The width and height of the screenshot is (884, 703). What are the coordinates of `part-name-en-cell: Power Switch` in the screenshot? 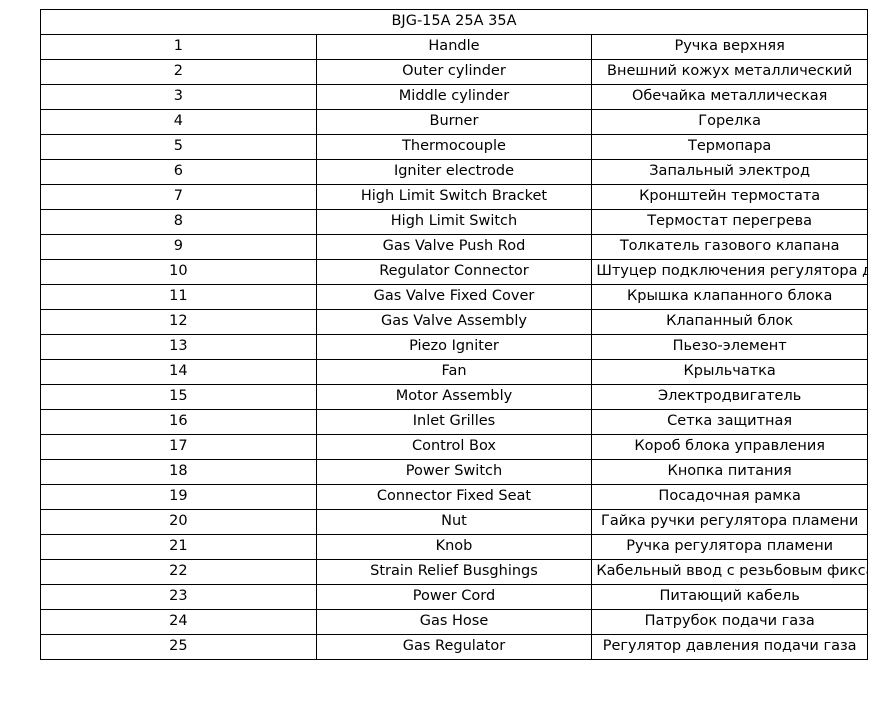 It's located at (454, 472).